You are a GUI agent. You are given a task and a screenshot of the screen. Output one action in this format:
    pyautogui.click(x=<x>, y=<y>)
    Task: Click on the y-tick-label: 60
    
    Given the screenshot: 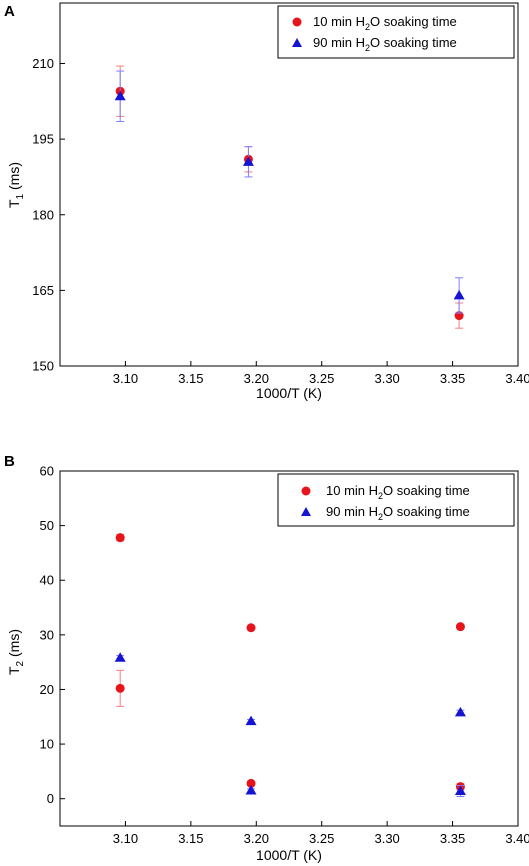 What is the action you would take?
    pyautogui.click(x=47, y=471)
    